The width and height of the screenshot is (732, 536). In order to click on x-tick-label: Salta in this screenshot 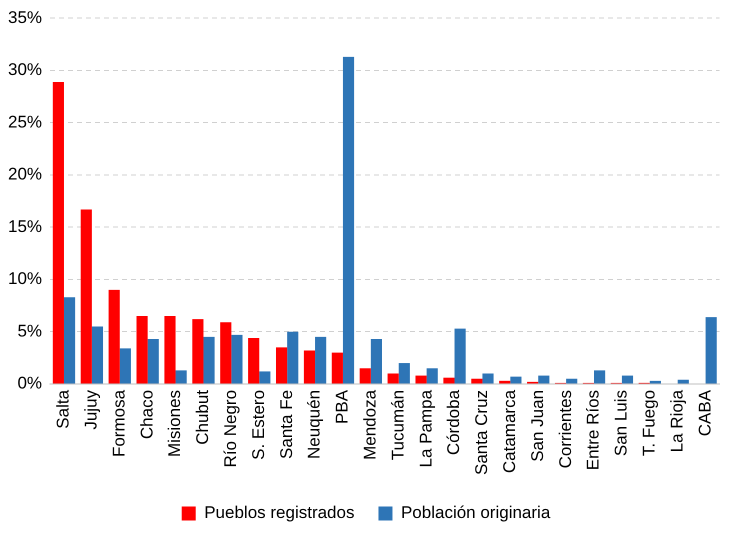, I will do `click(63, 409)`.